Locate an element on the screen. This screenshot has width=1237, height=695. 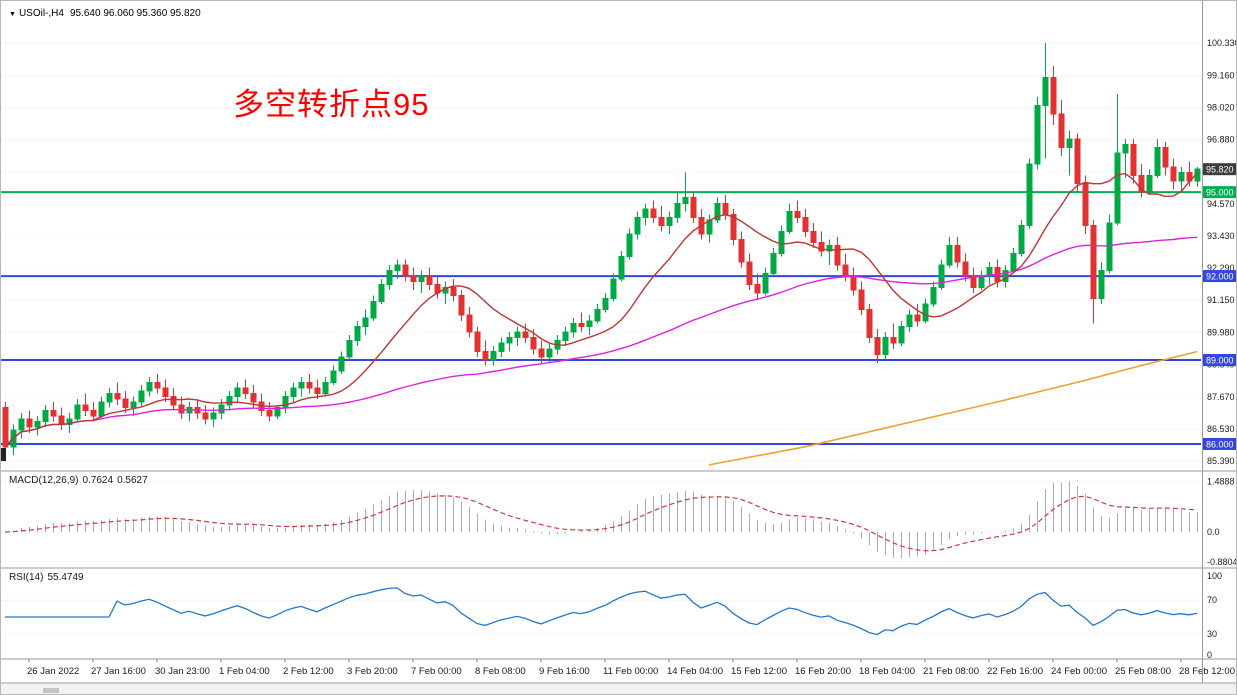
rsi-tick-label: 70 is located at coordinates (1212, 600).